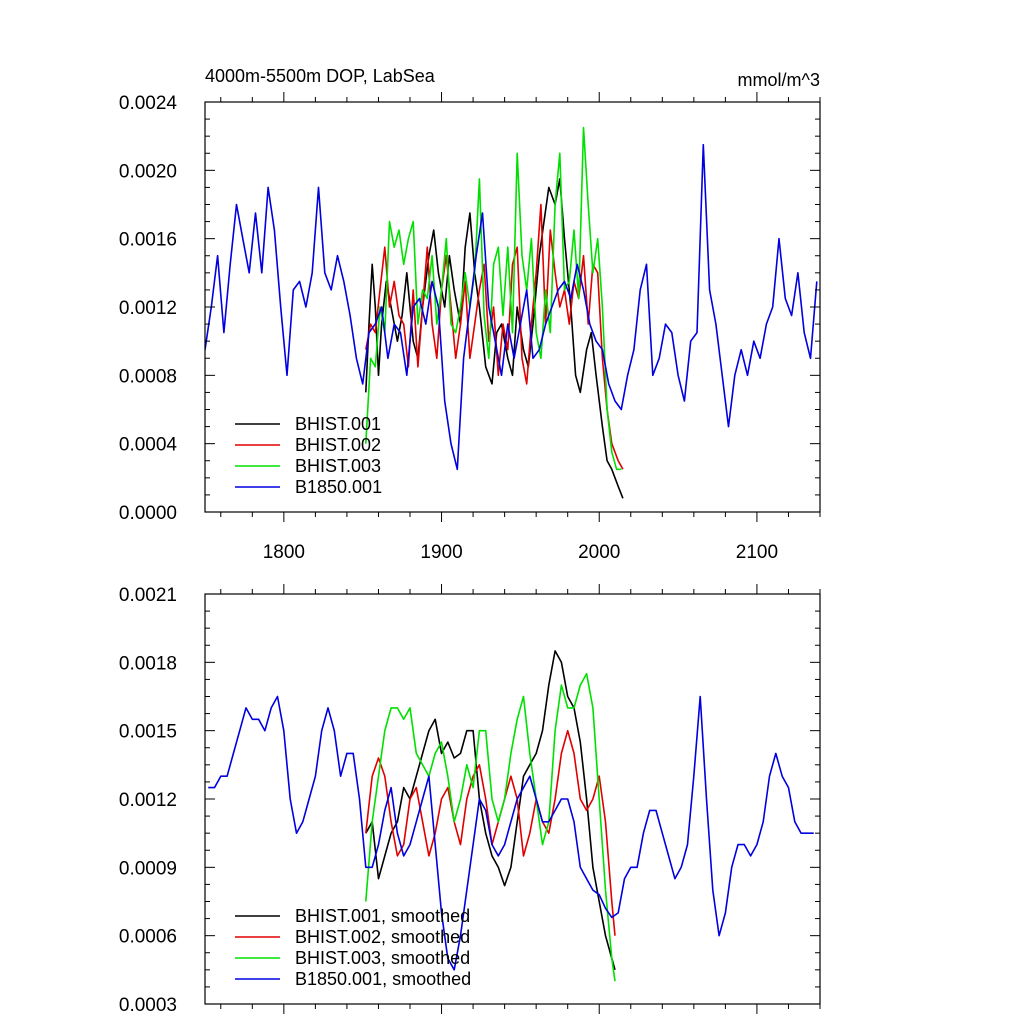 The image size is (1024, 1024). I want to click on top-panel-title: 4000m-5500m DOP, LabSea, so click(320, 76).